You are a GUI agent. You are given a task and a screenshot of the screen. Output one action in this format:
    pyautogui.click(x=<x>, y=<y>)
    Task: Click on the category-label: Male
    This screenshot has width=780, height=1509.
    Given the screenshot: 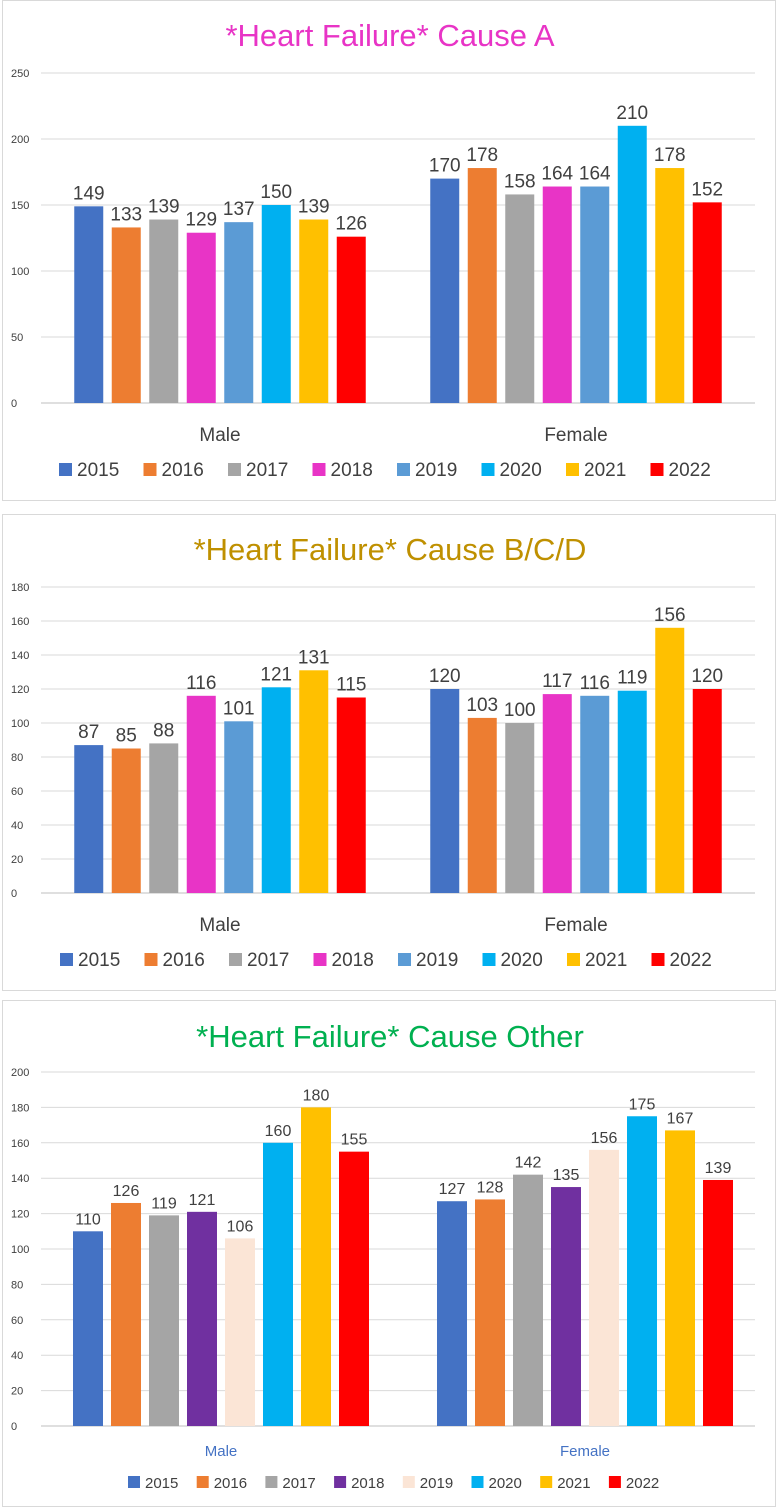 What is the action you would take?
    pyautogui.click(x=219, y=435)
    